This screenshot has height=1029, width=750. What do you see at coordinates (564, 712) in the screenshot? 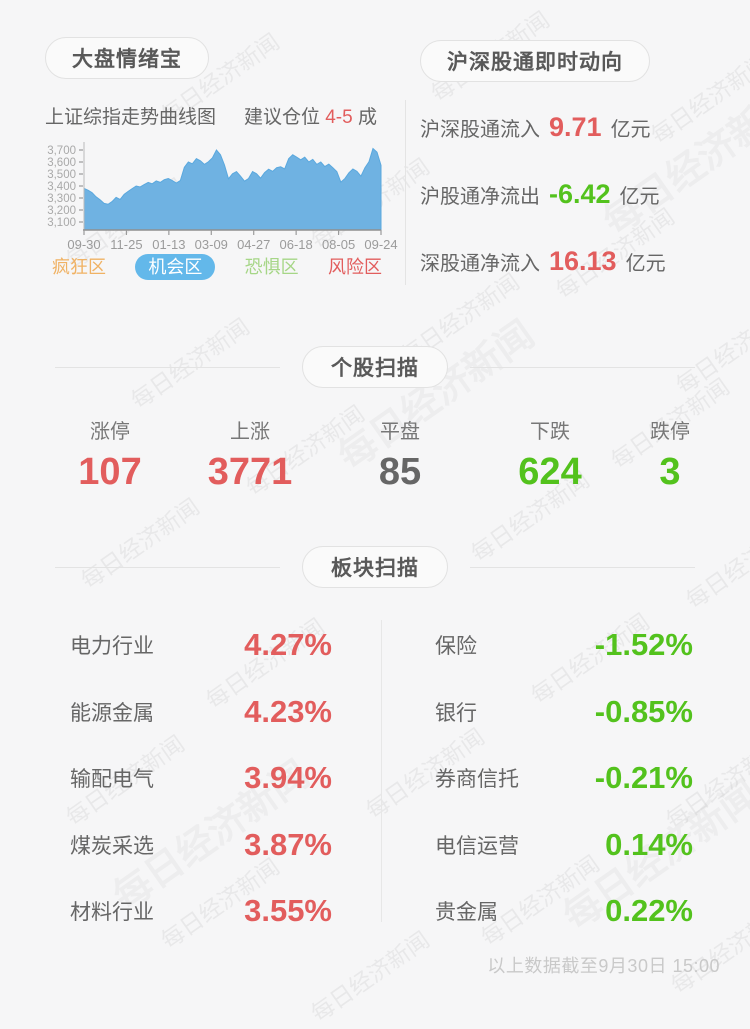
I see `sector-row: 银行 -0.85%` at bounding box center [564, 712].